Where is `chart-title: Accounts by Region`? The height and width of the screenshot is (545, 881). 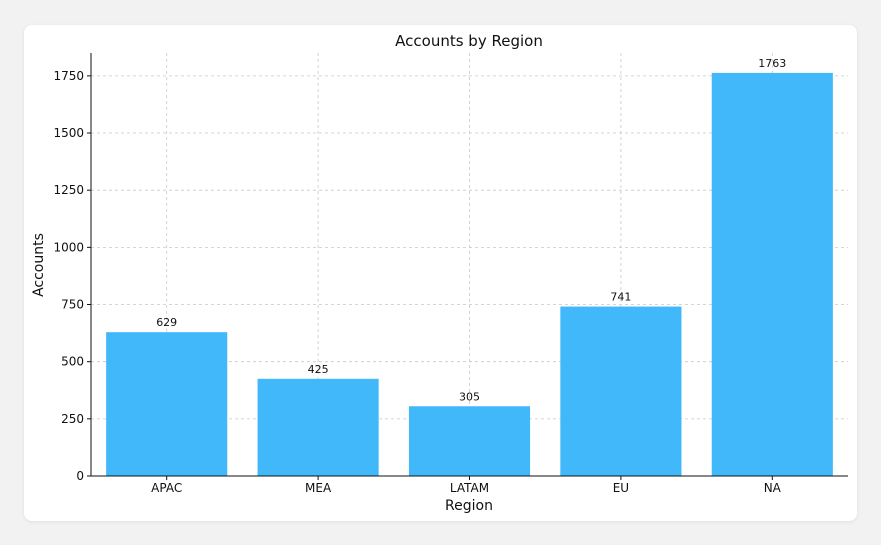 chart-title: Accounts by Region is located at coordinates (469, 41).